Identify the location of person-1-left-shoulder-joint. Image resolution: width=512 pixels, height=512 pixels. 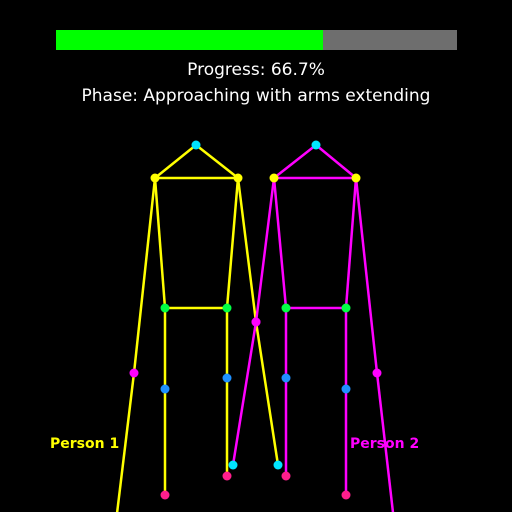
(155, 178).